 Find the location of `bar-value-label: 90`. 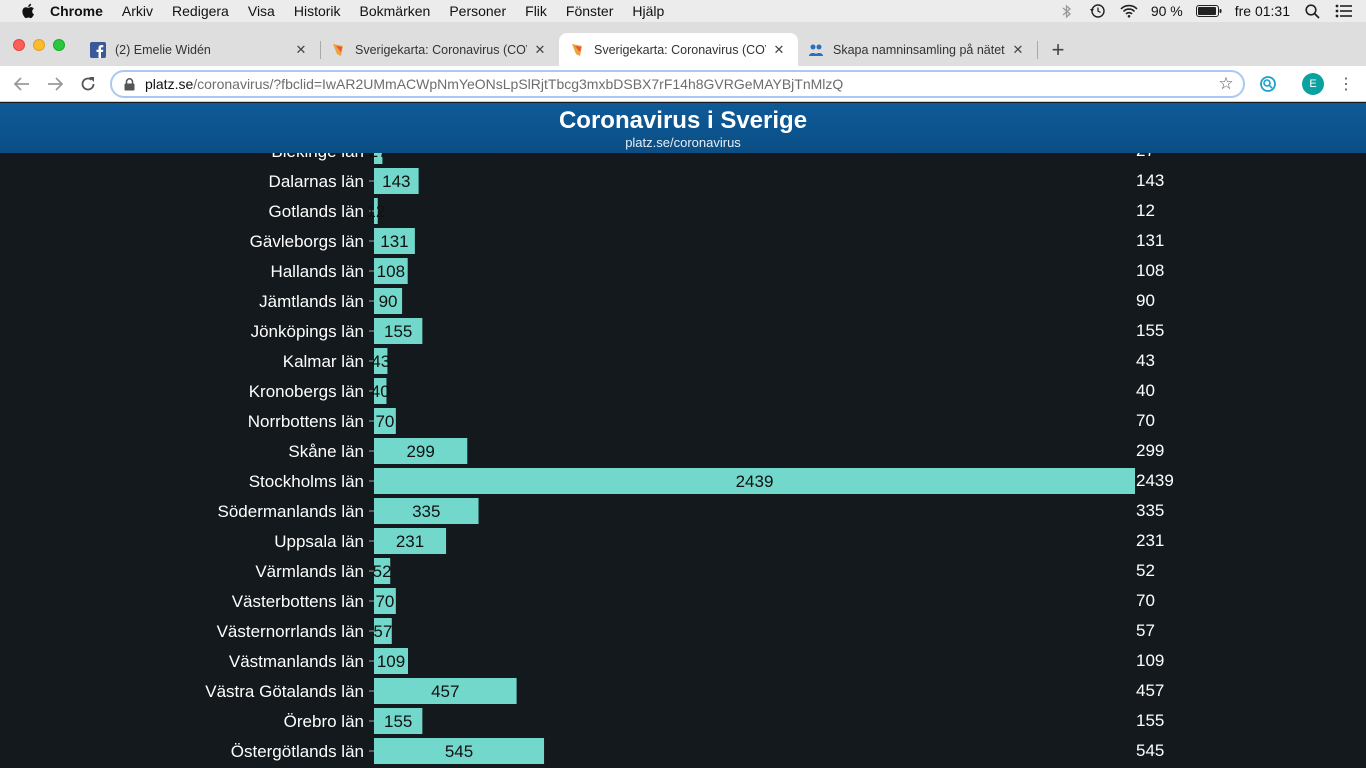

bar-value-label: 90 is located at coordinates (388, 301).